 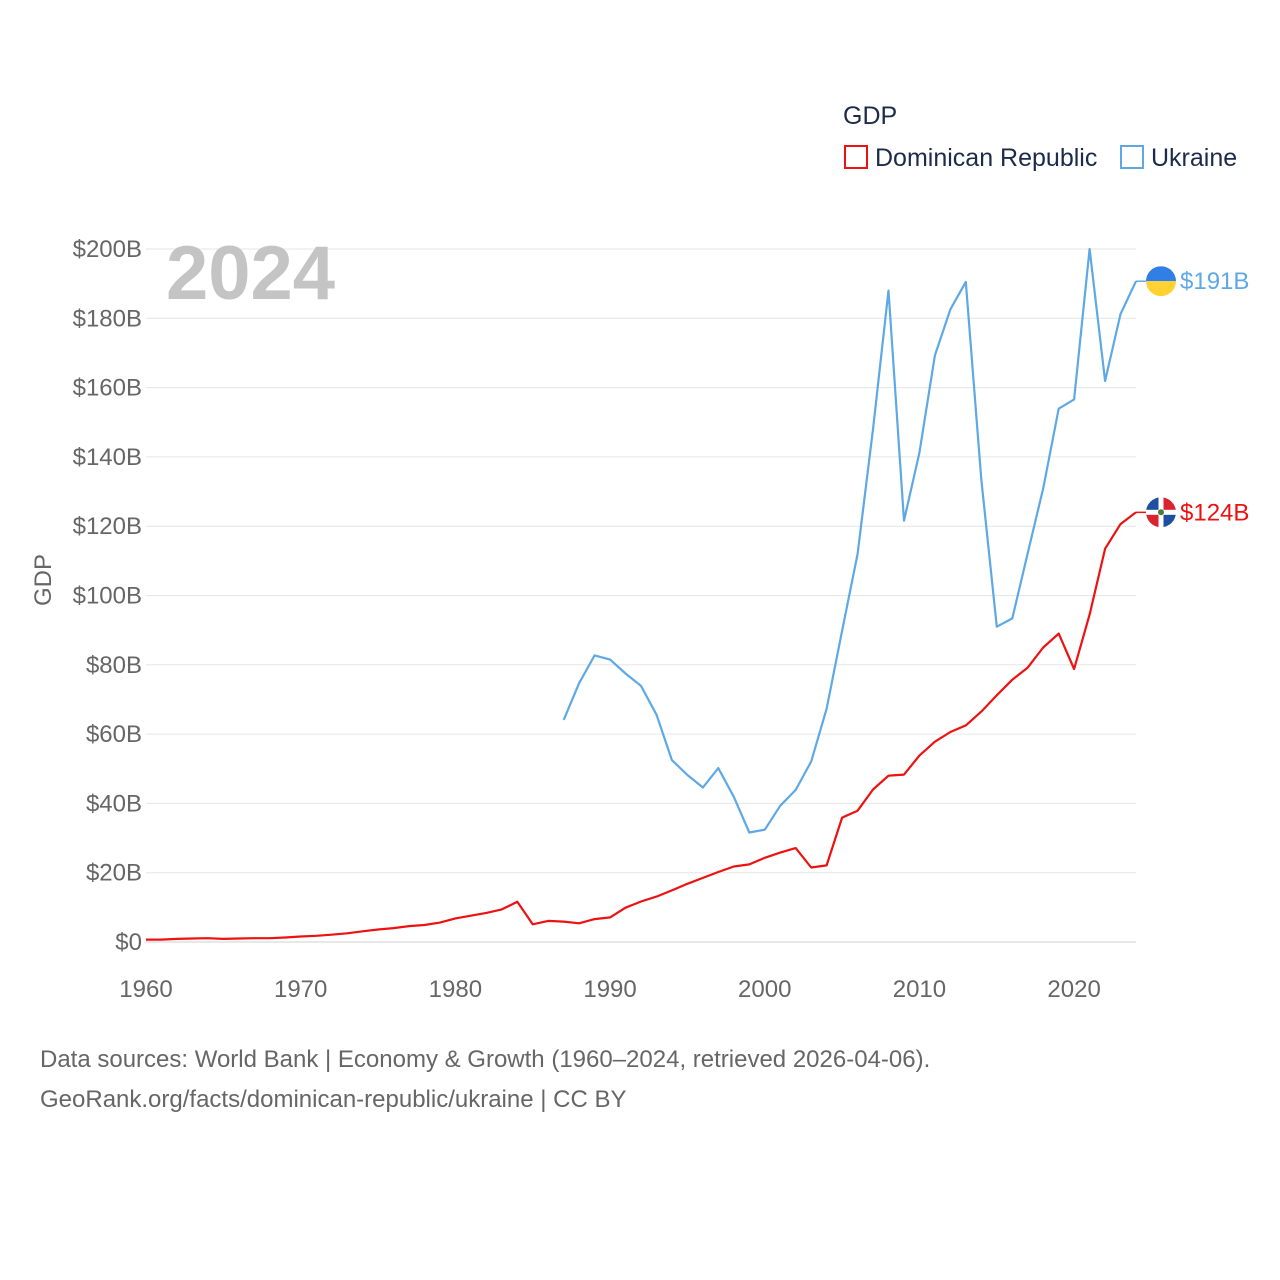 I want to click on legend: GDP Dominican Republic Ukraine, so click(x=1040, y=137).